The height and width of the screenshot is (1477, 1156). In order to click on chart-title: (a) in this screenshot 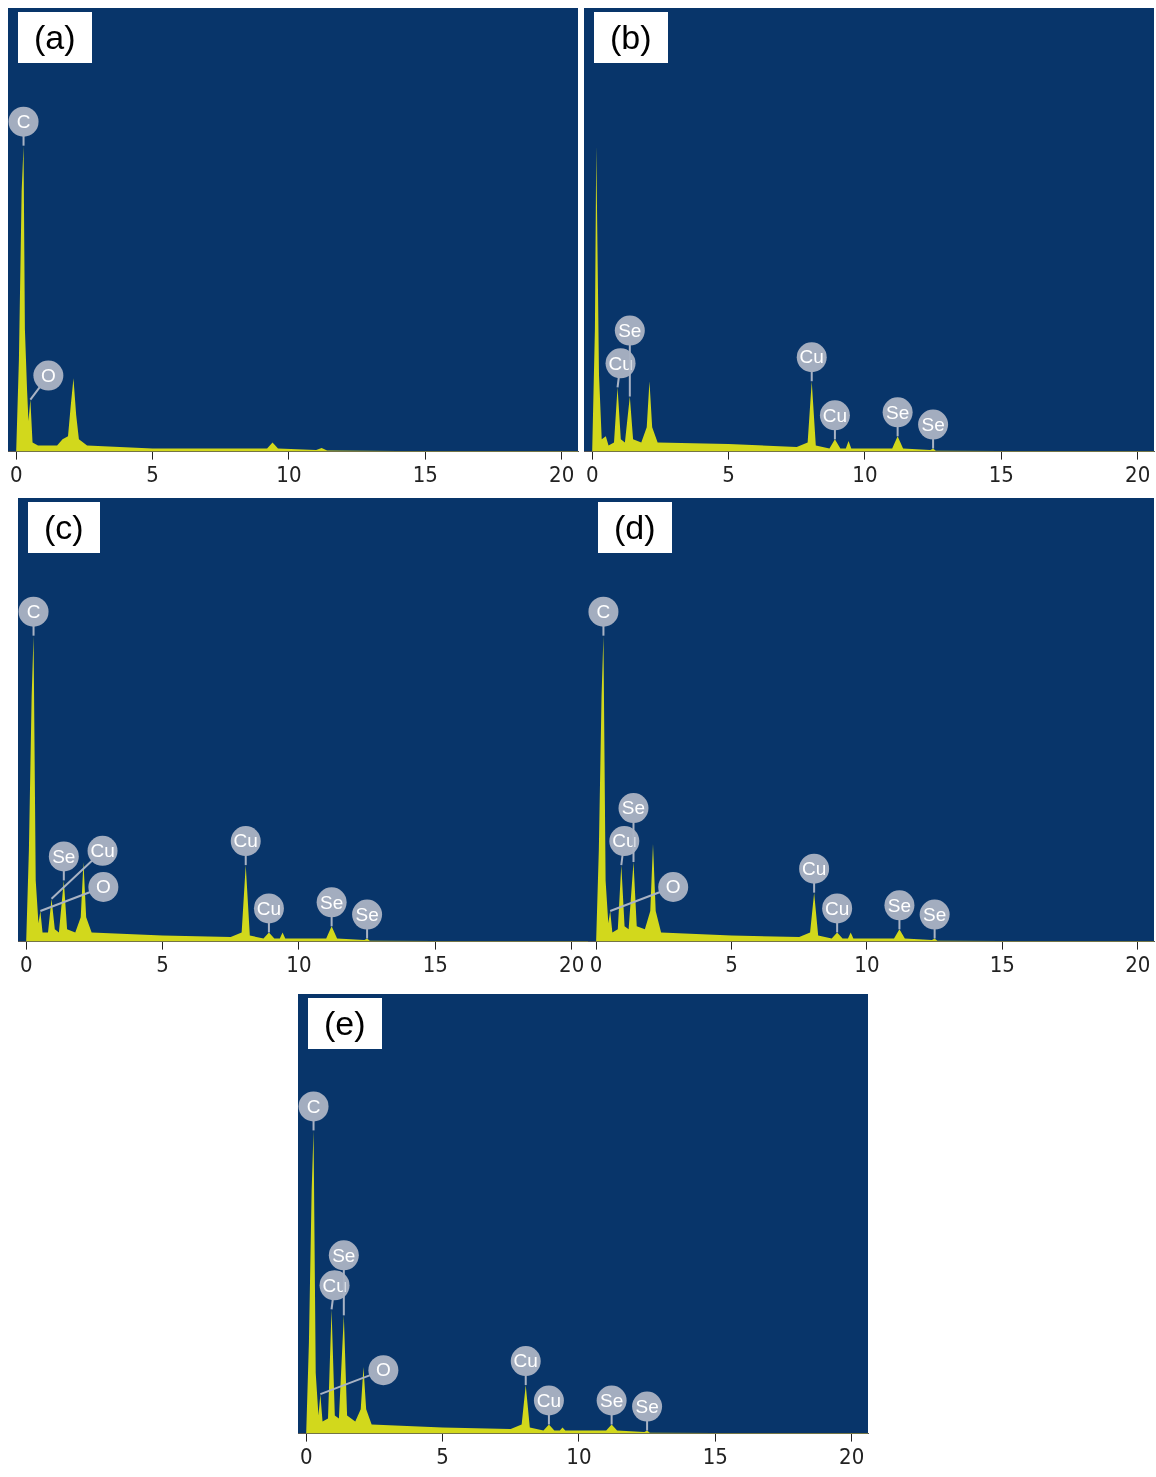, I will do `click(55, 37)`.